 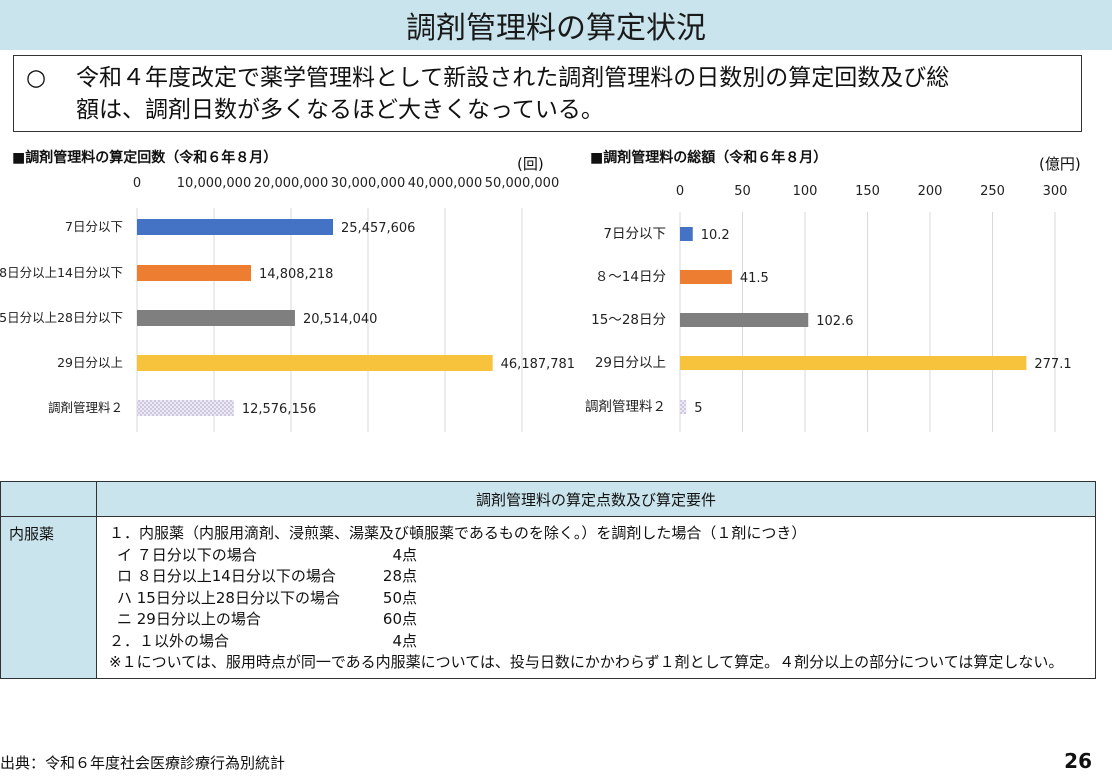 What do you see at coordinates (340, 110) in the screenshot?
I see `summary-text-2: 額は、調剤日数が多くなるほど大きくなっている。` at bounding box center [340, 110].